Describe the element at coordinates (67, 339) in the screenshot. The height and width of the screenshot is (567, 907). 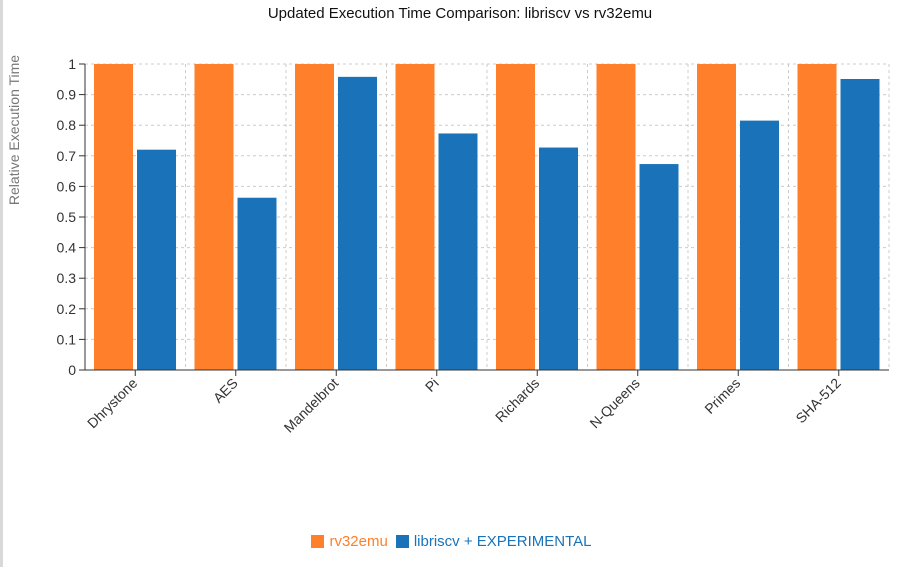
I see `y-tick-label: 0.1` at that location.